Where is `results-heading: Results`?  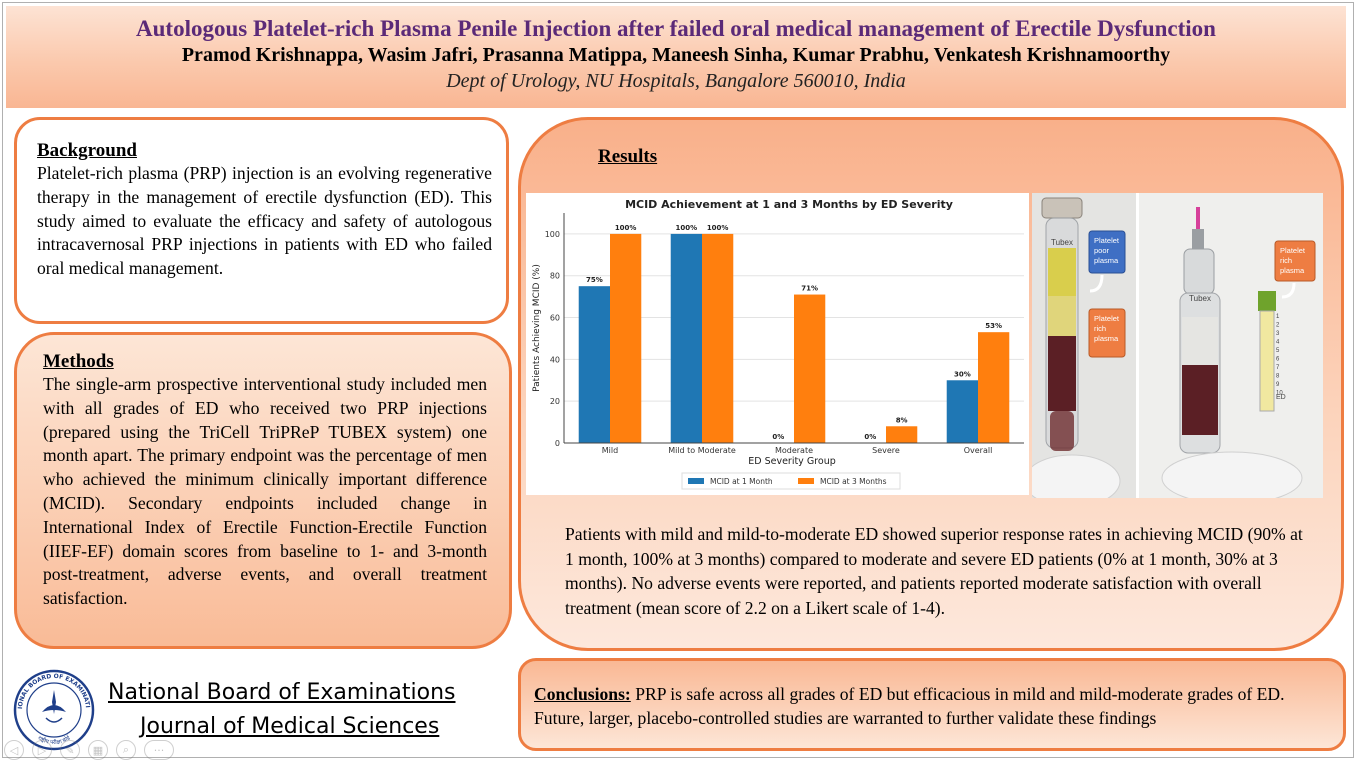
results-heading: Results is located at coordinates (628, 156).